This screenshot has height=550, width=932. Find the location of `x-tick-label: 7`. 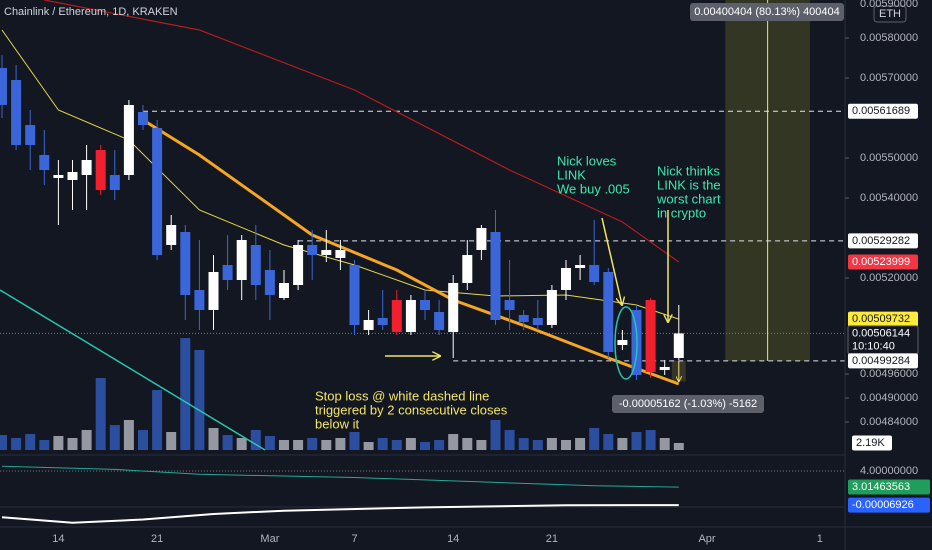

x-tick-label: 7 is located at coordinates (354, 539).